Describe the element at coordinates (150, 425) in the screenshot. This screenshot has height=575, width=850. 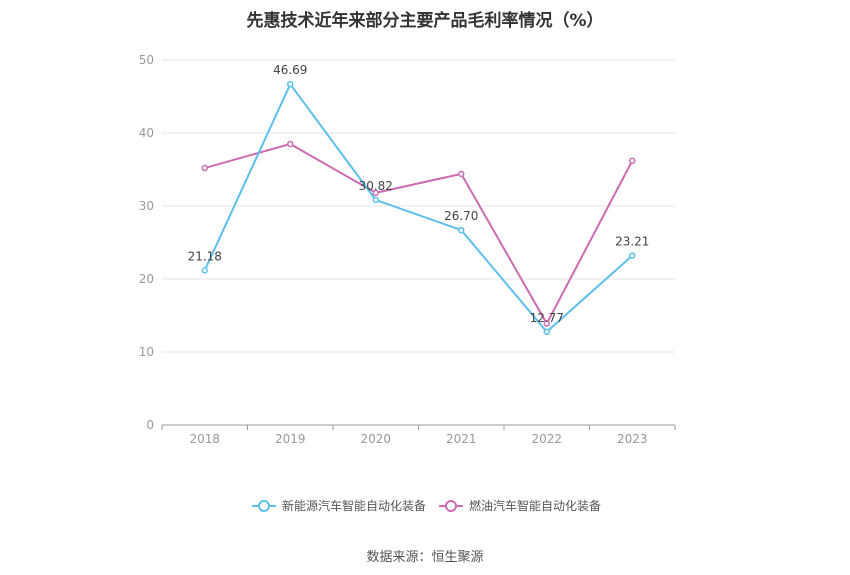
I see `y-tick-label: 0` at that location.